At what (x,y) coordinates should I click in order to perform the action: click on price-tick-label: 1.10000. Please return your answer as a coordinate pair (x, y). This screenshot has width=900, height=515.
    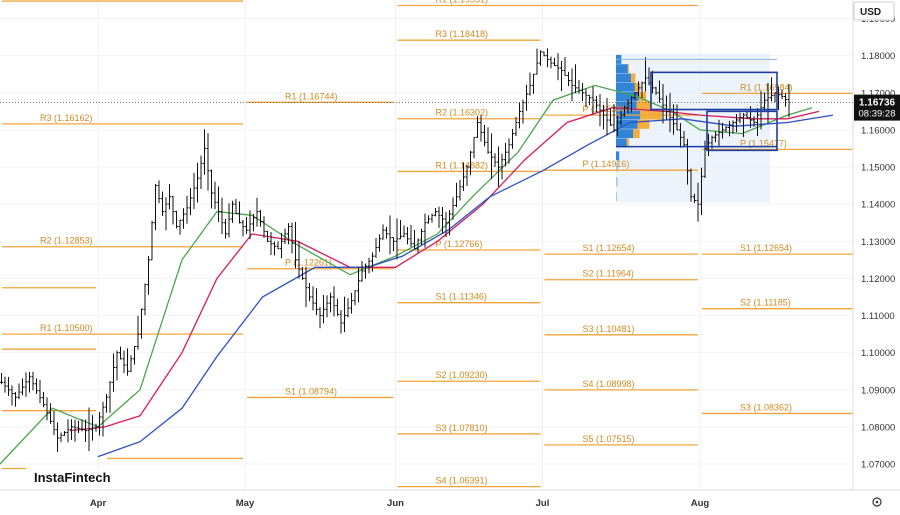
    Looking at the image, I should click on (878, 353).